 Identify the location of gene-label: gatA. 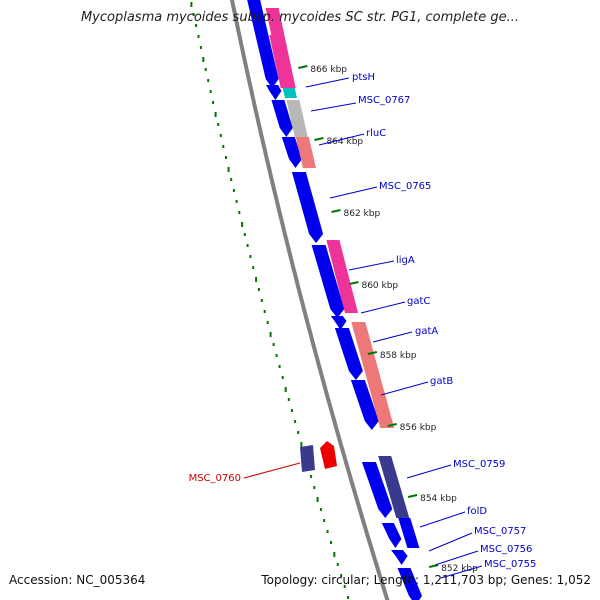
(426, 331).